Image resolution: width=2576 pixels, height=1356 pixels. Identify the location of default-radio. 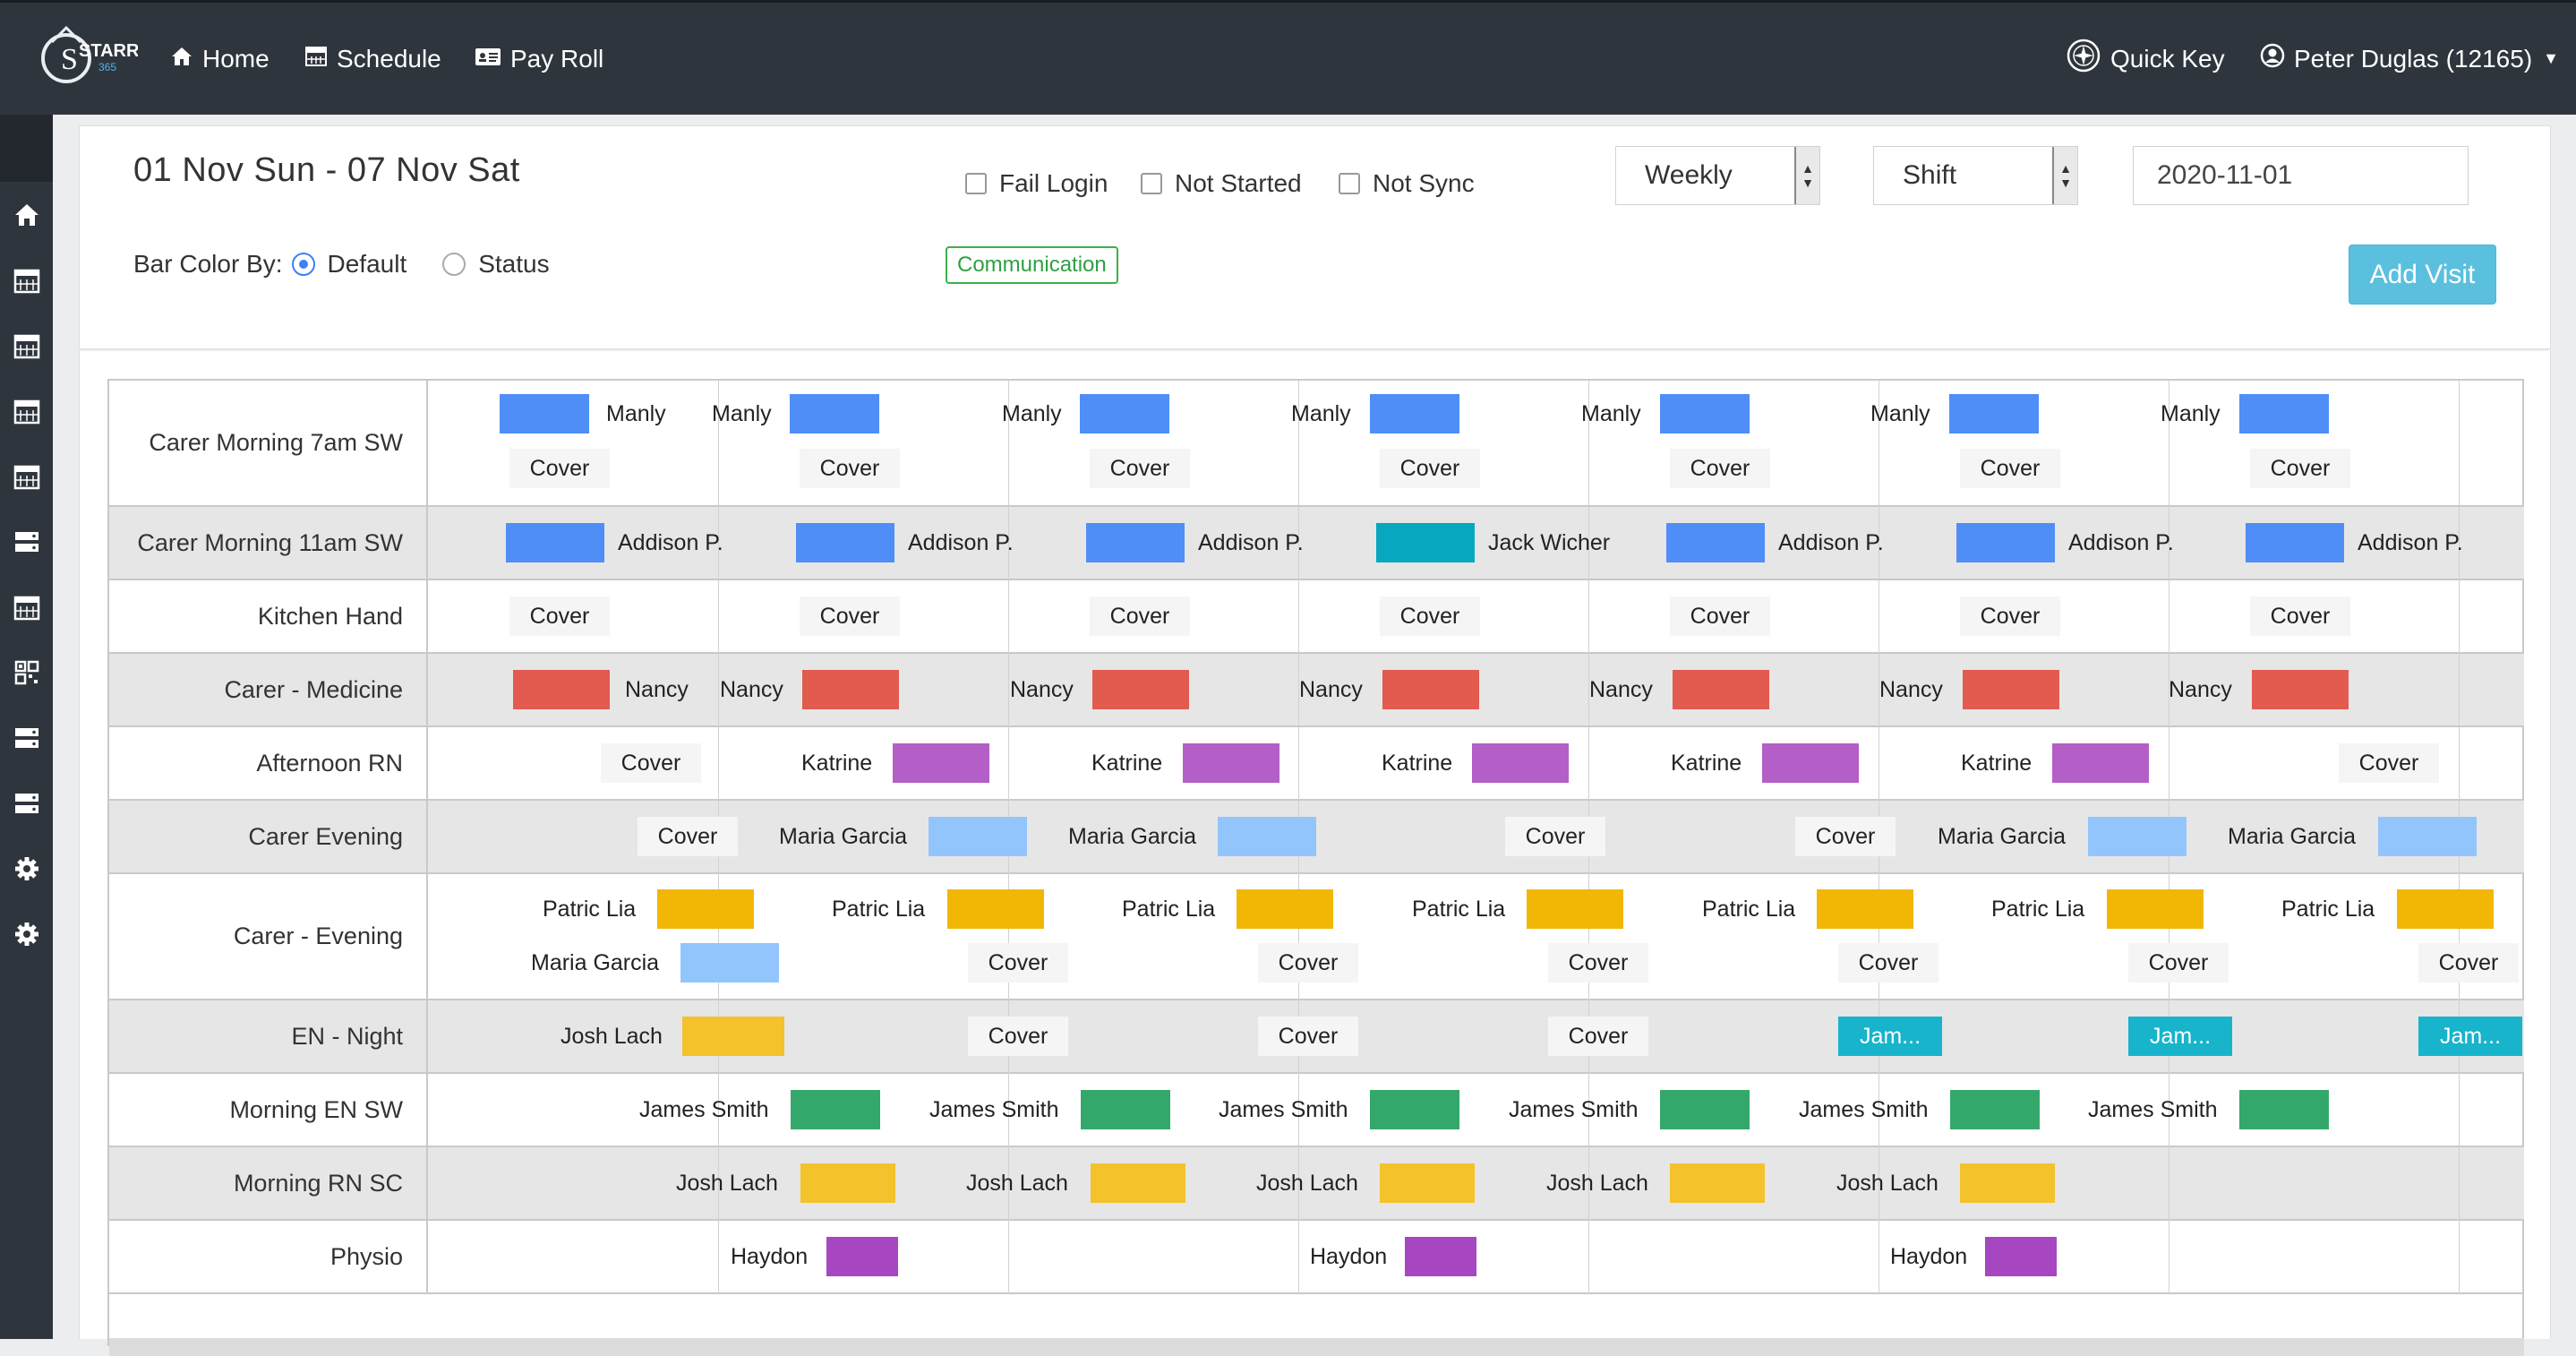
(303, 264).